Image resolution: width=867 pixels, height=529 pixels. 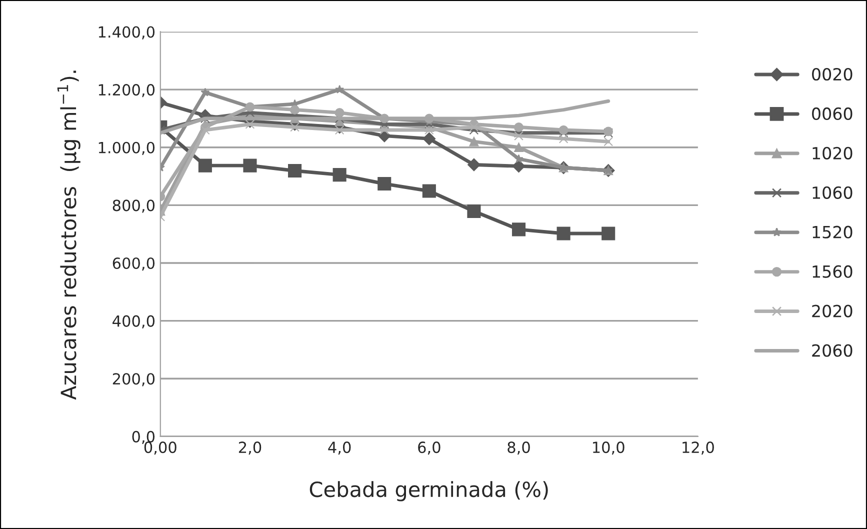 I want to click on y-tick-label: 1.000,0, so click(x=126, y=148).